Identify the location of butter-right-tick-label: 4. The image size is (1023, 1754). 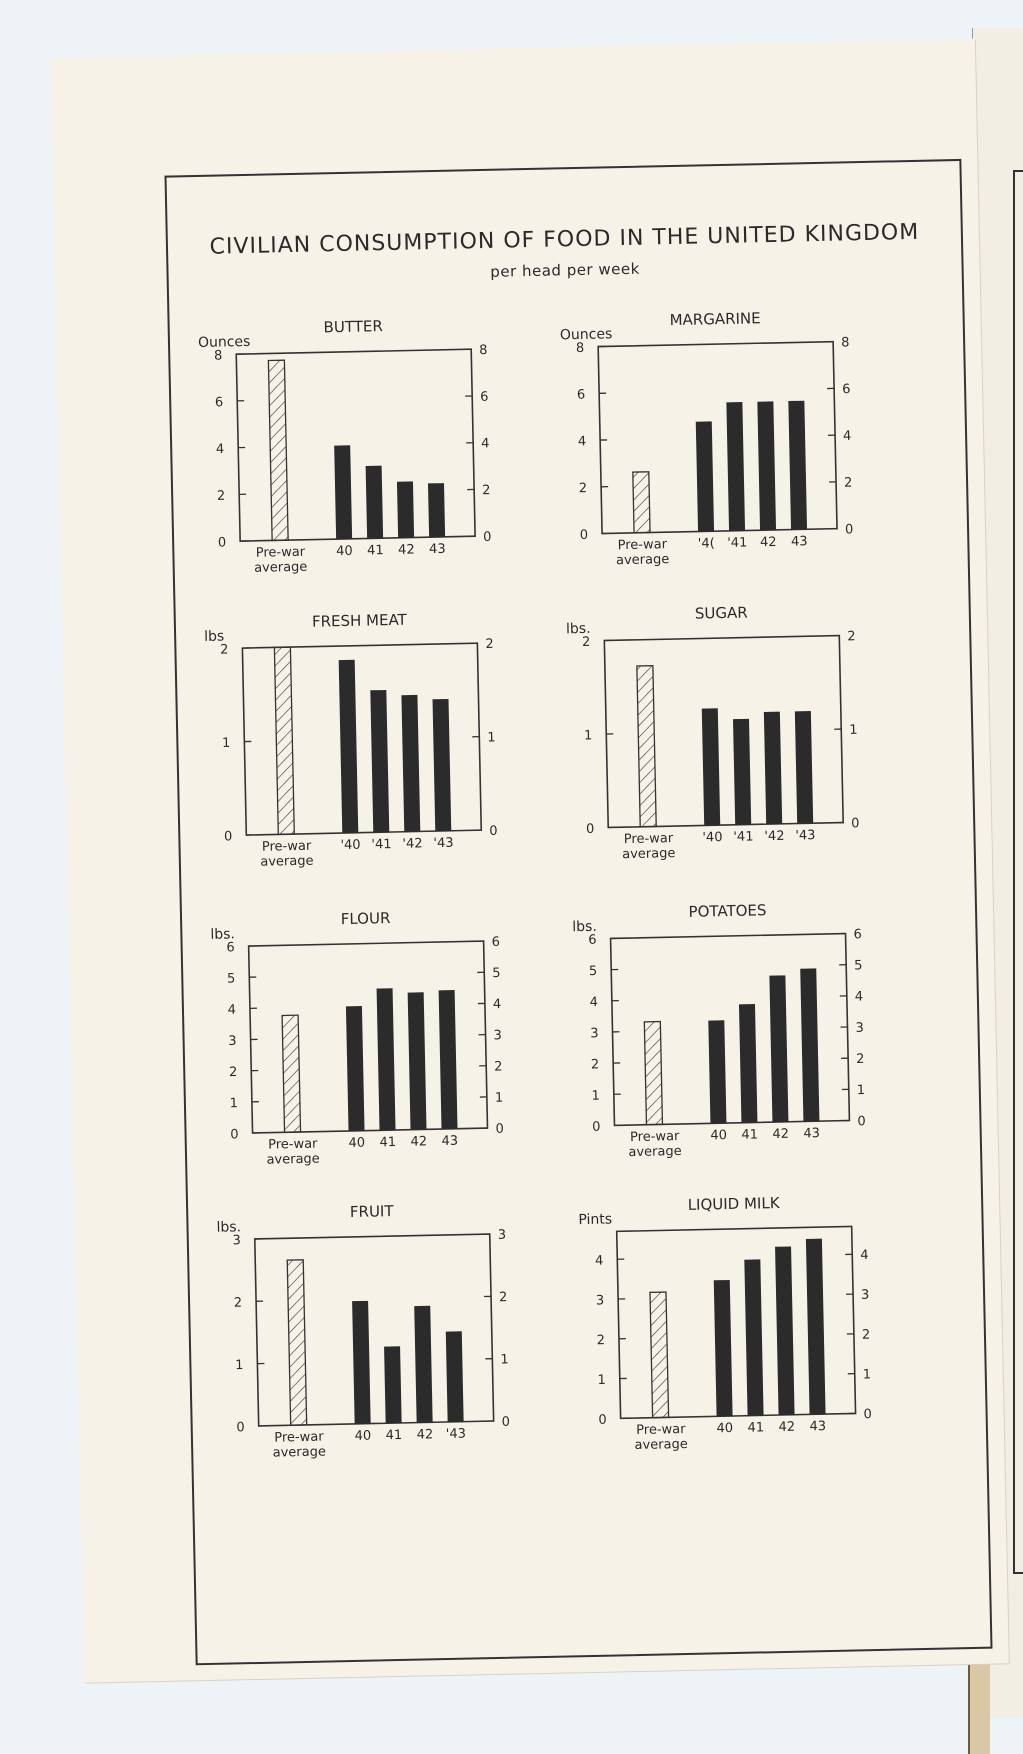
(485, 443).